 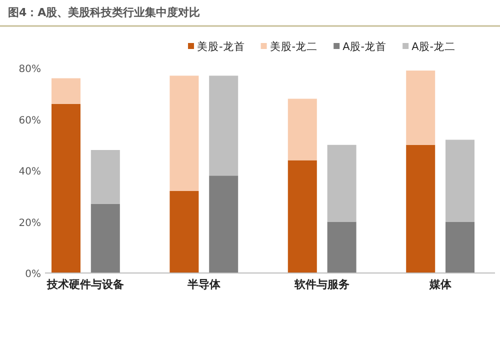 I want to click on legend-label: A股-龙首, so click(x=364, y=46).